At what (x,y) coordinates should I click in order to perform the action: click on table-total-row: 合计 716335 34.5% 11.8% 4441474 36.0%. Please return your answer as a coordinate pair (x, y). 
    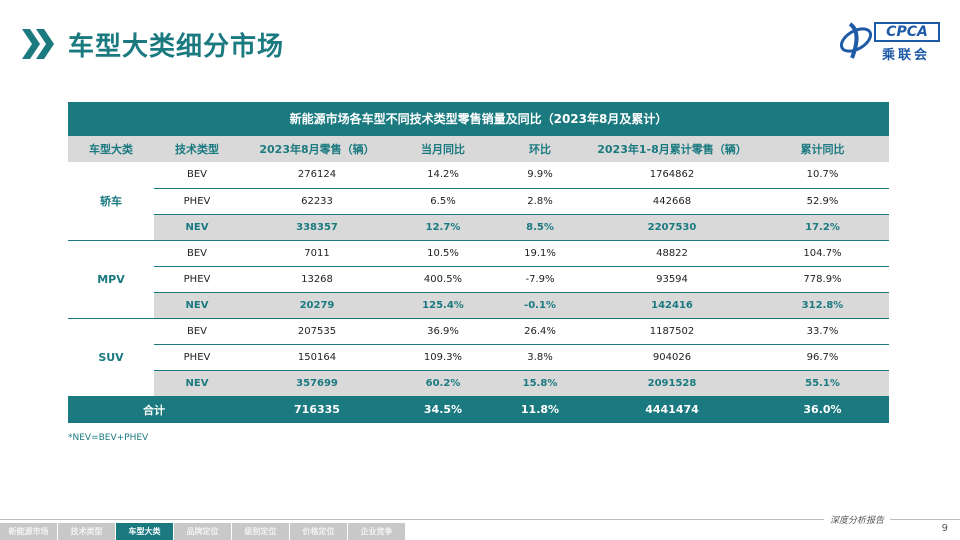
    Looking at the image, I should click on (478, 409).